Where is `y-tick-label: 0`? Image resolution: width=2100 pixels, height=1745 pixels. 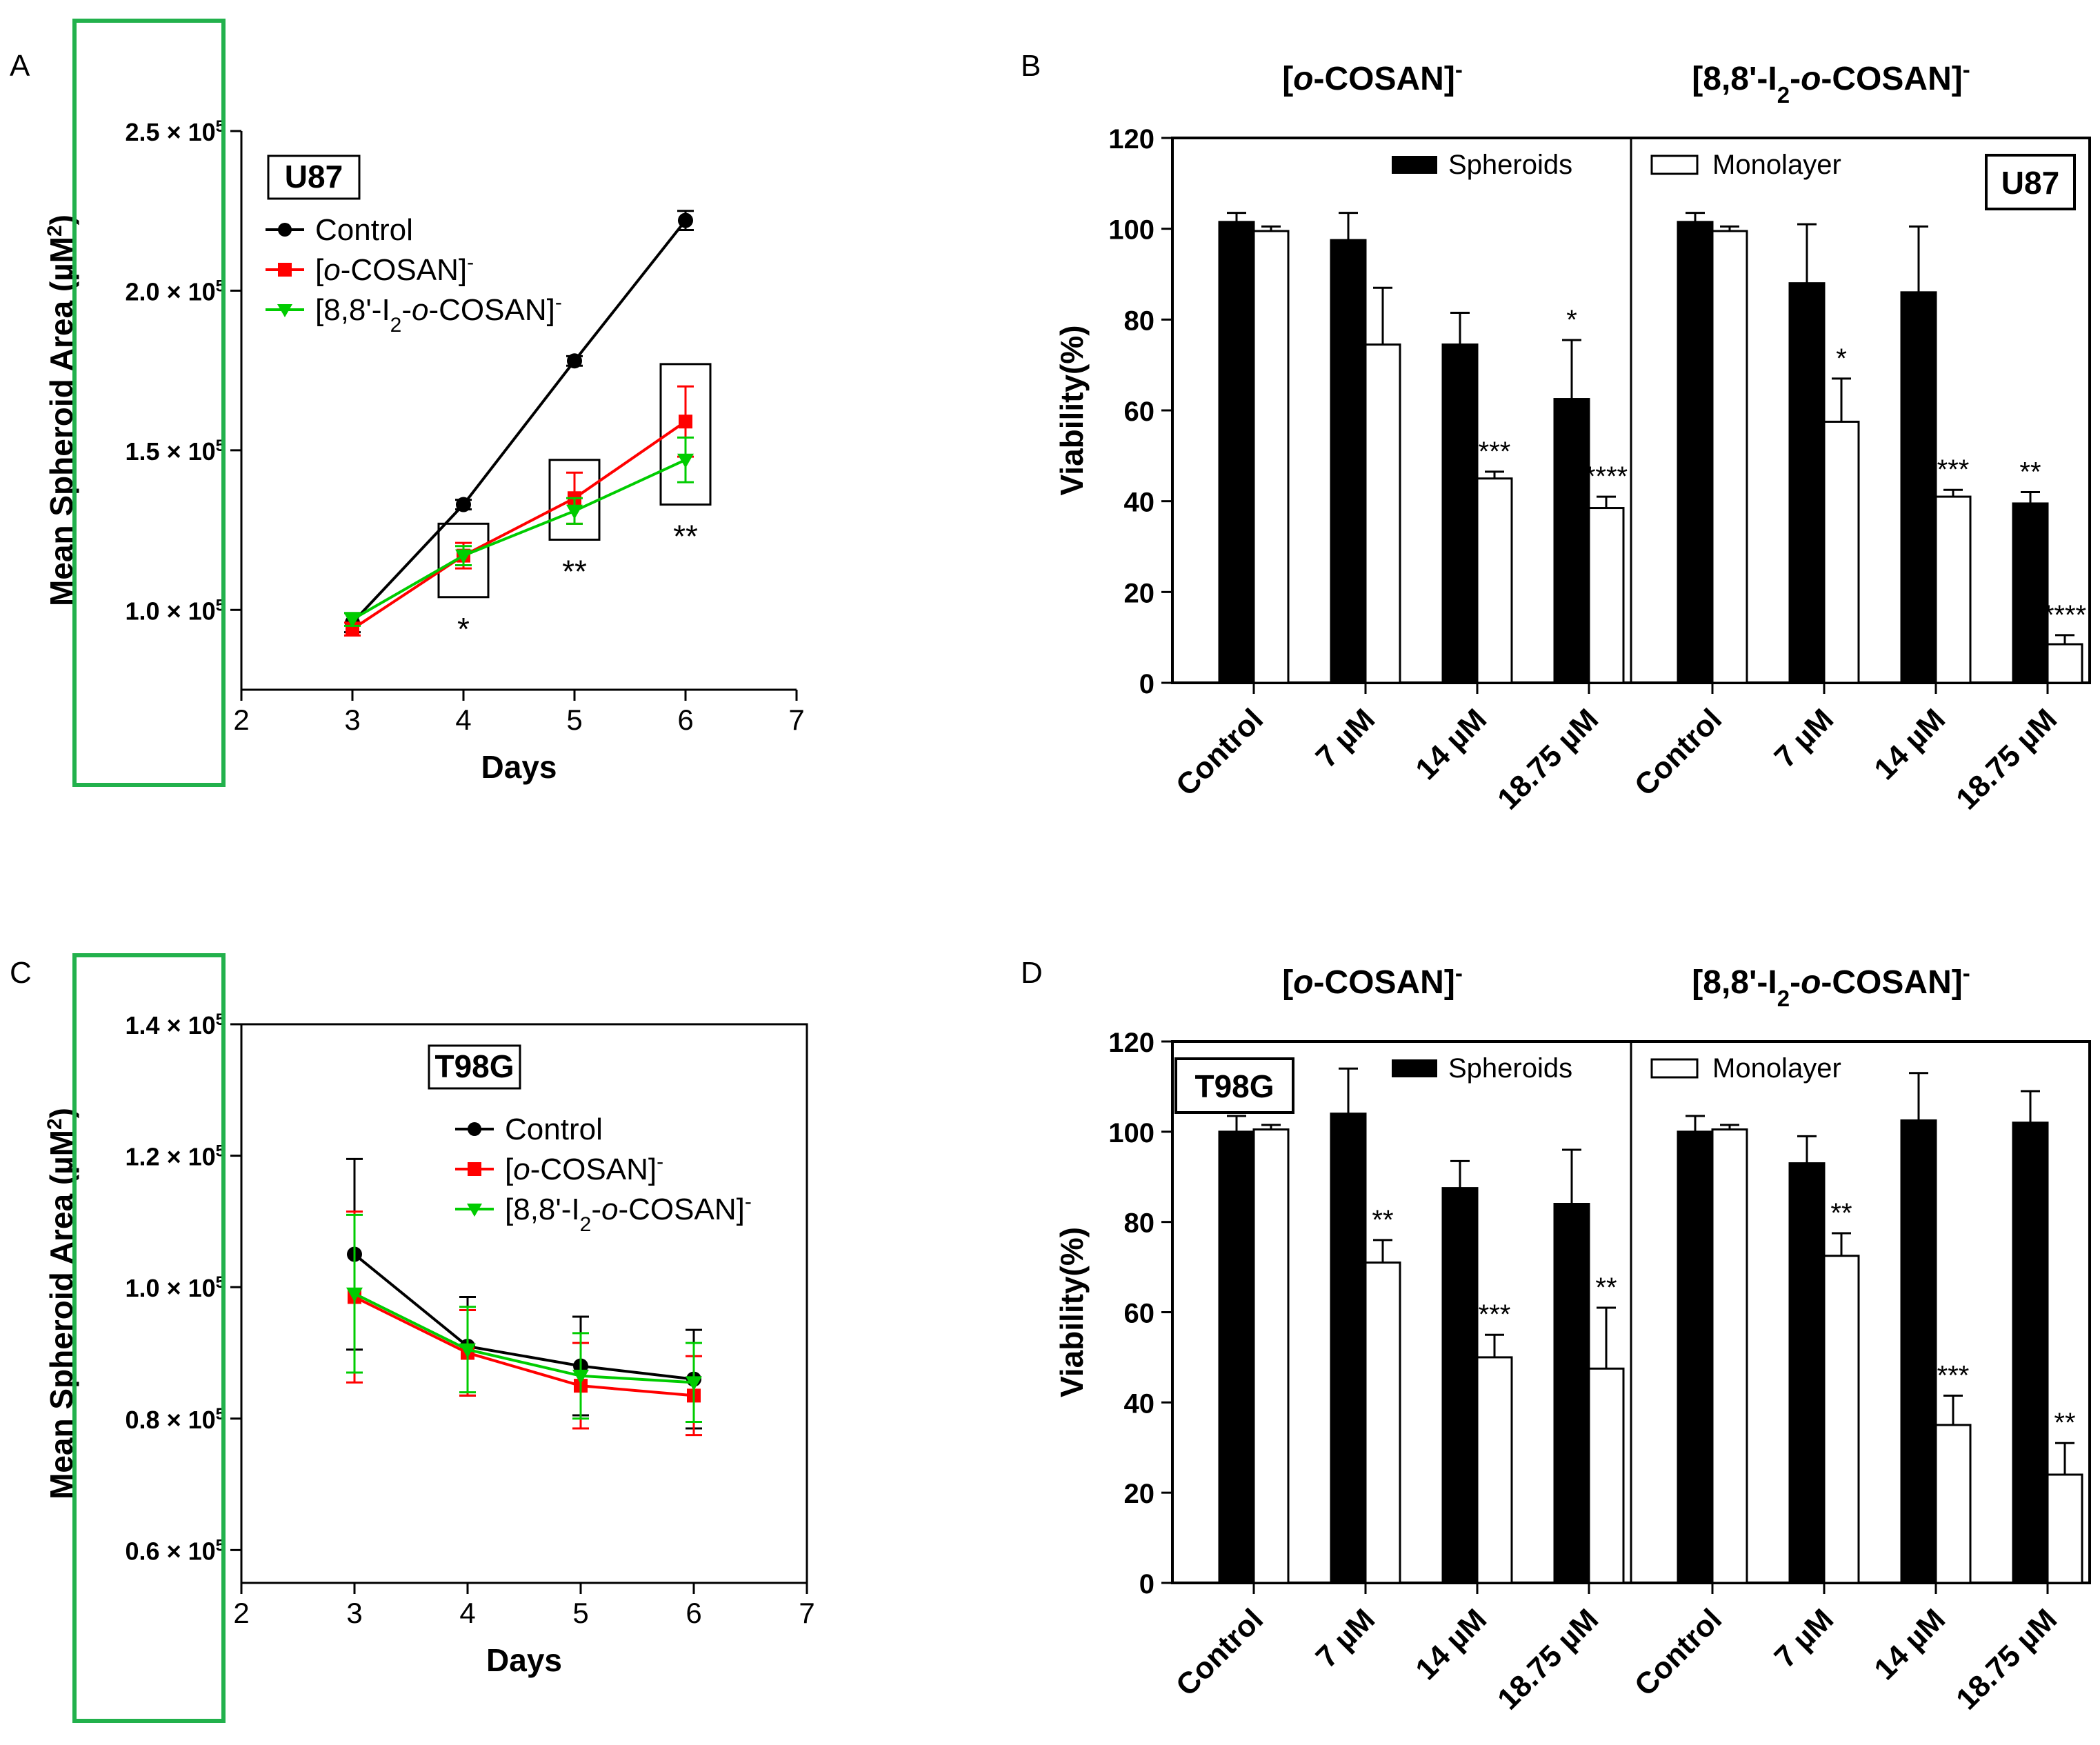 y-tick-label: 0 is located at coordinates (1146, 1584).